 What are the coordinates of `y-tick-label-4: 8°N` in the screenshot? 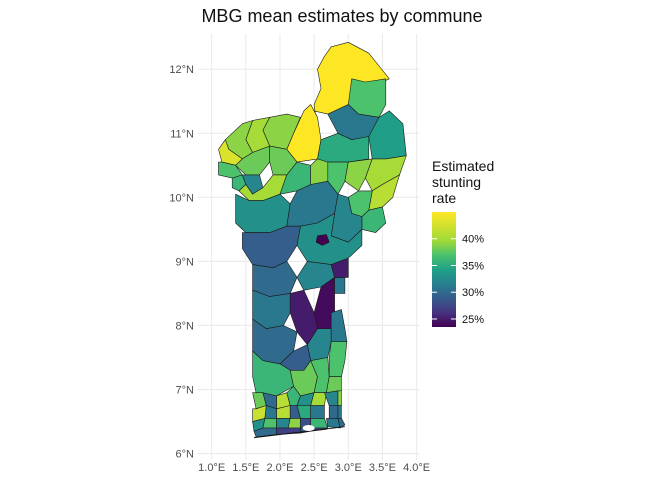 It's located at (185, 326).